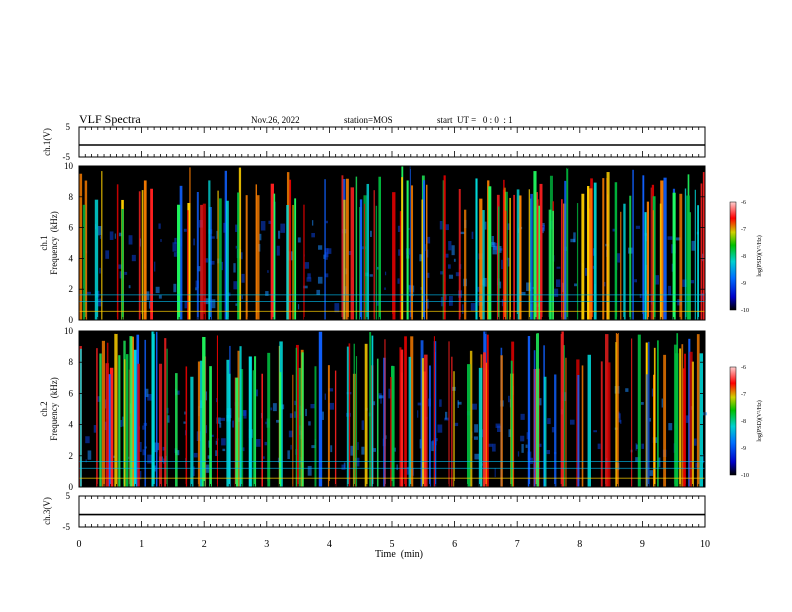 Image resolution: width=792 pixels, height=612 pixels. I want to click on ch1-frequency-tick-label: 10, so click(69, 166).